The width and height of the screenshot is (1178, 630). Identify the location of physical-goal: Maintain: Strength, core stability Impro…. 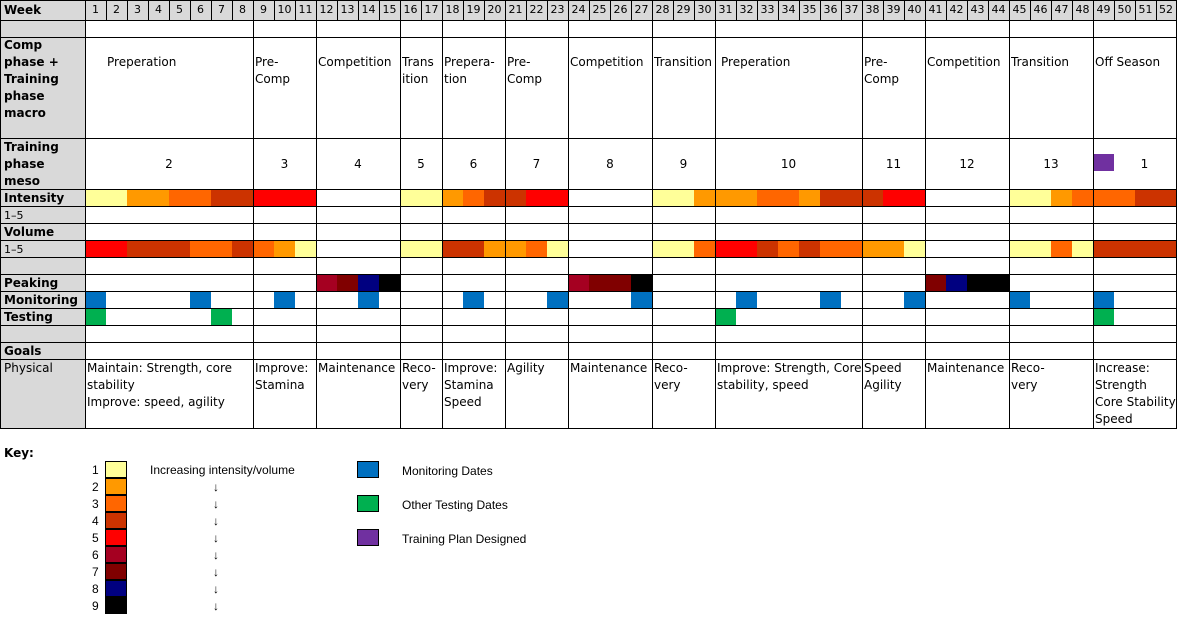
(160, 385).